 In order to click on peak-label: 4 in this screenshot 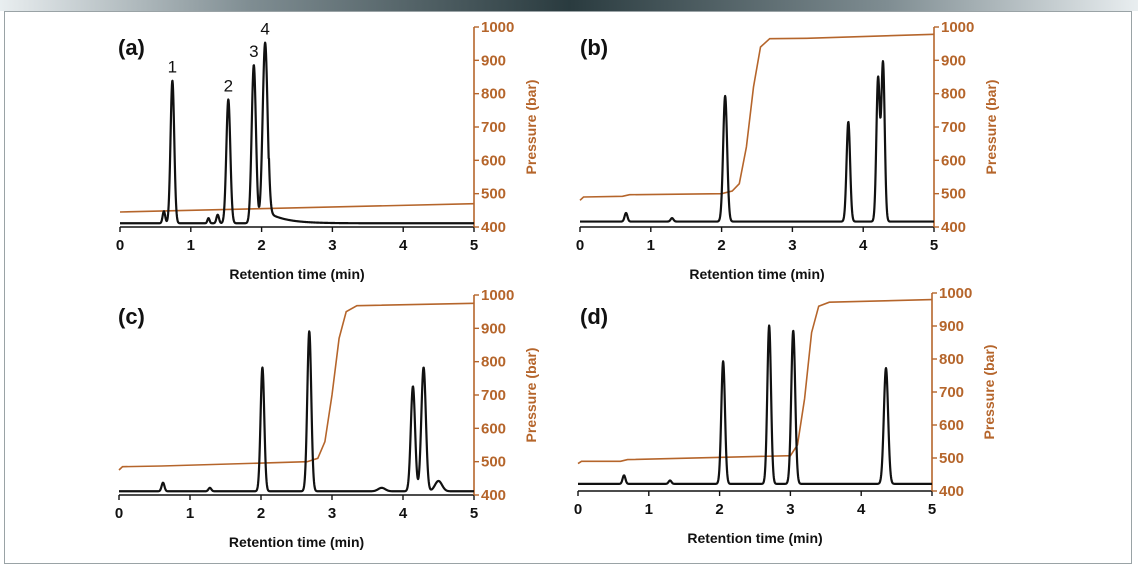, I will do `click(264, 29)`.